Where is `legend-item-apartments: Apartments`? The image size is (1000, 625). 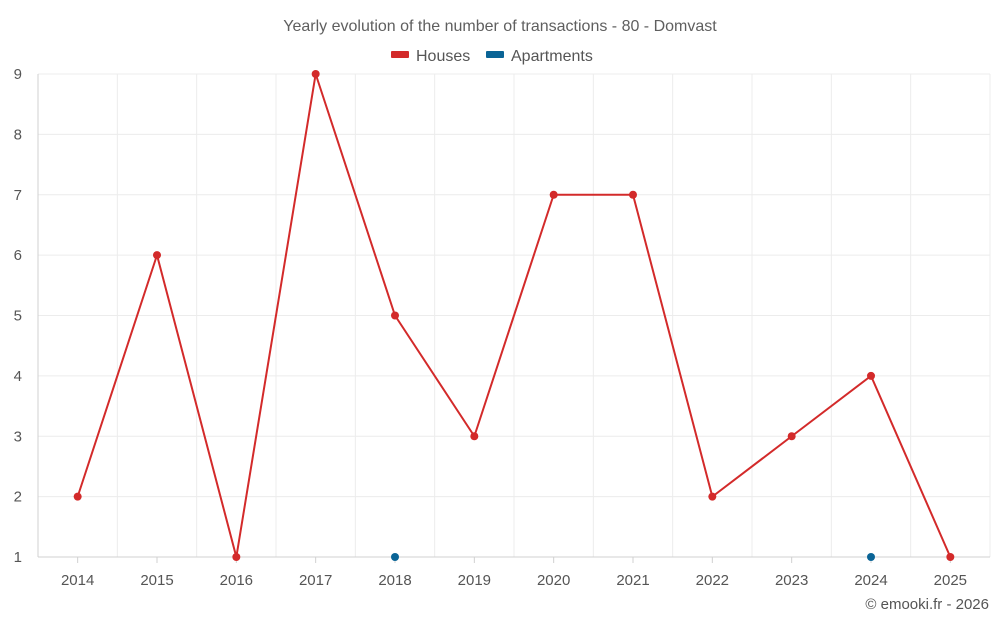
legend-item-apartments: Apartments is located at coordinates (539, 56).